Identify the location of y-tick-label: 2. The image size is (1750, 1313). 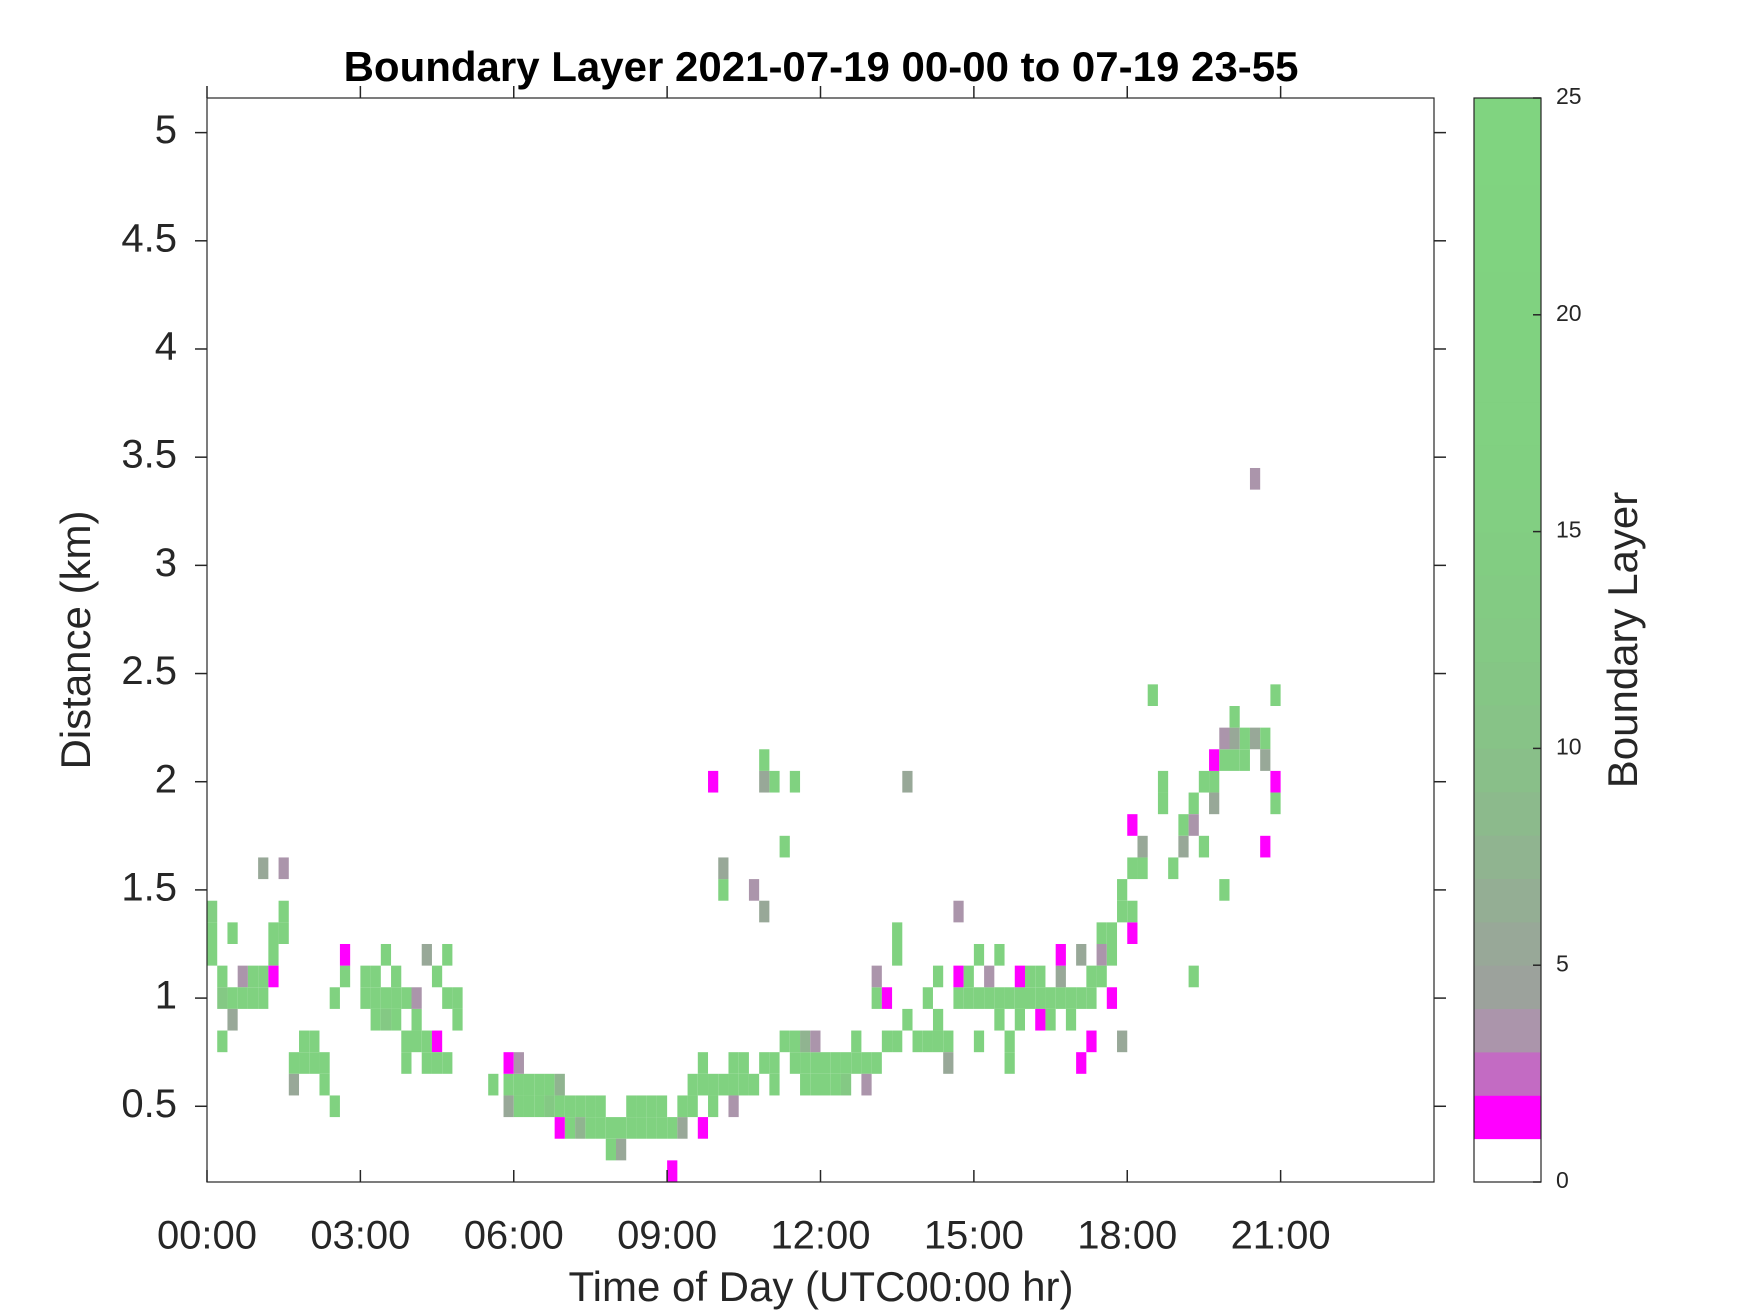
(166, 779).